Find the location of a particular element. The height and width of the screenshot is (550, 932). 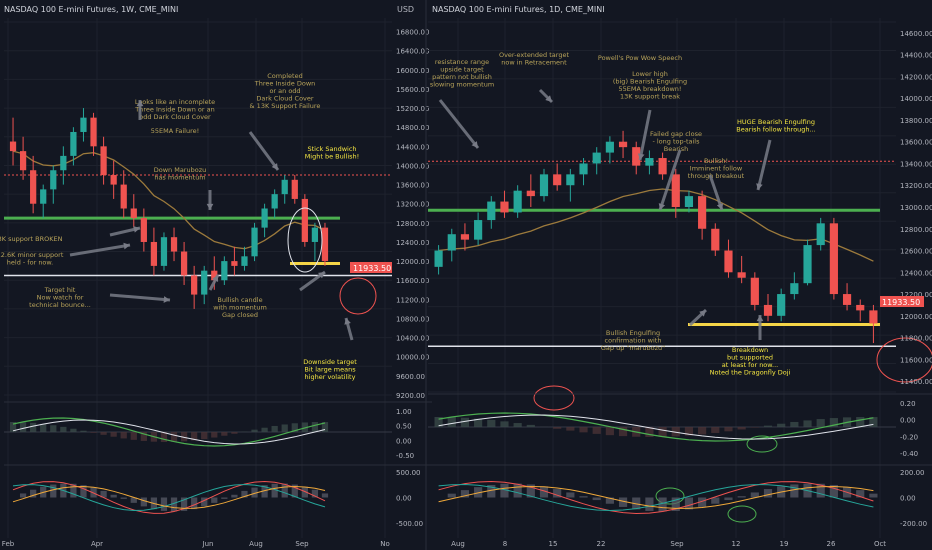

x-tick-label: No is located at coordinates (385, 544).